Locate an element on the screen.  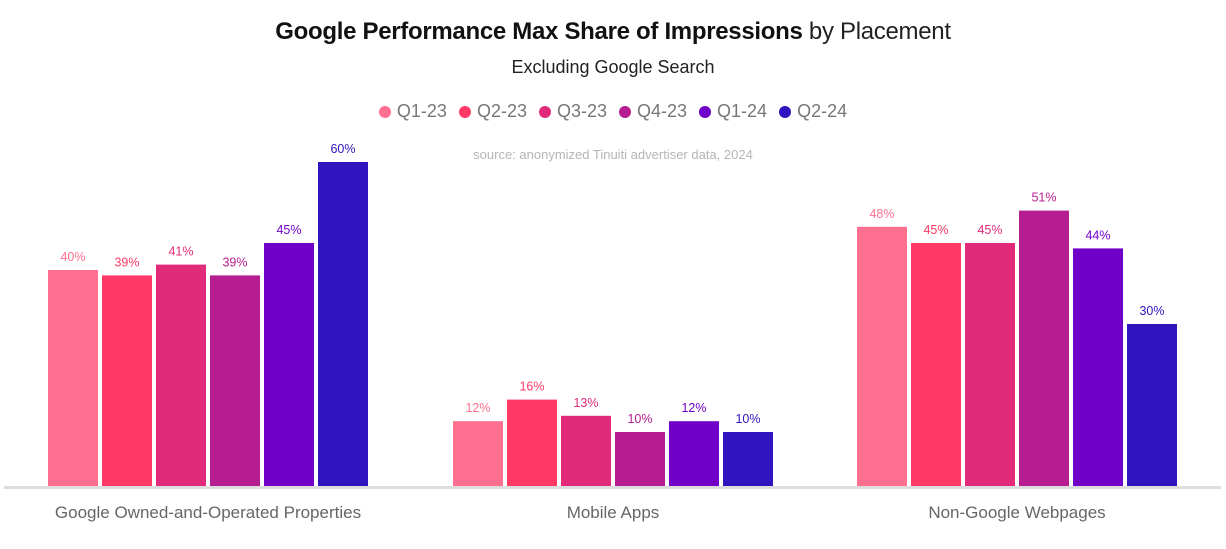
chart-subtitle: Excluding Google Search is located at coordinates (613, 67).